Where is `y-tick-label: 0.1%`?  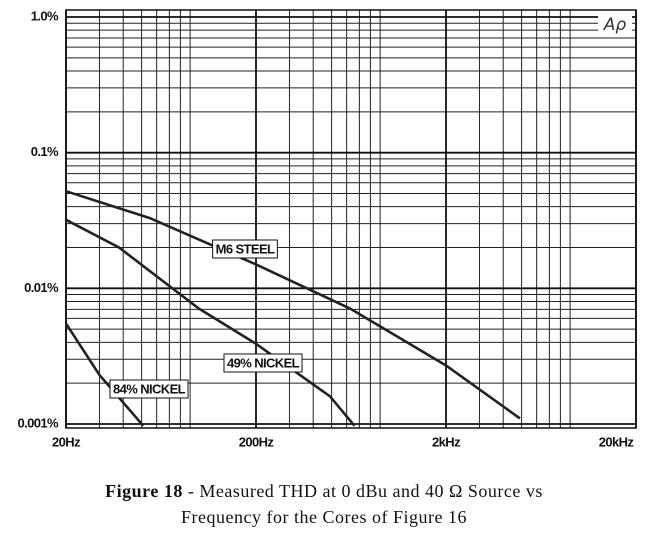
y-tick-label: 0.1% is located at coordinates (45, 151).